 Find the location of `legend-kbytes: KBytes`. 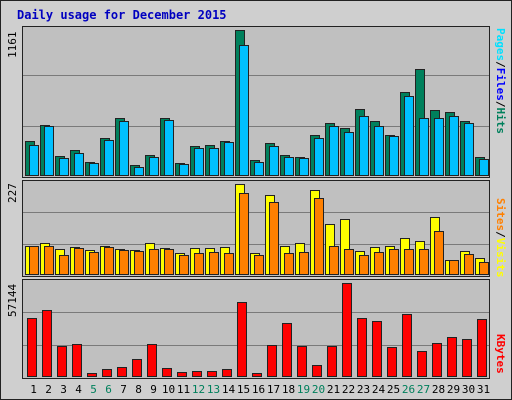

legend-kbytes: KBytes is located at coordinates (500, 354).